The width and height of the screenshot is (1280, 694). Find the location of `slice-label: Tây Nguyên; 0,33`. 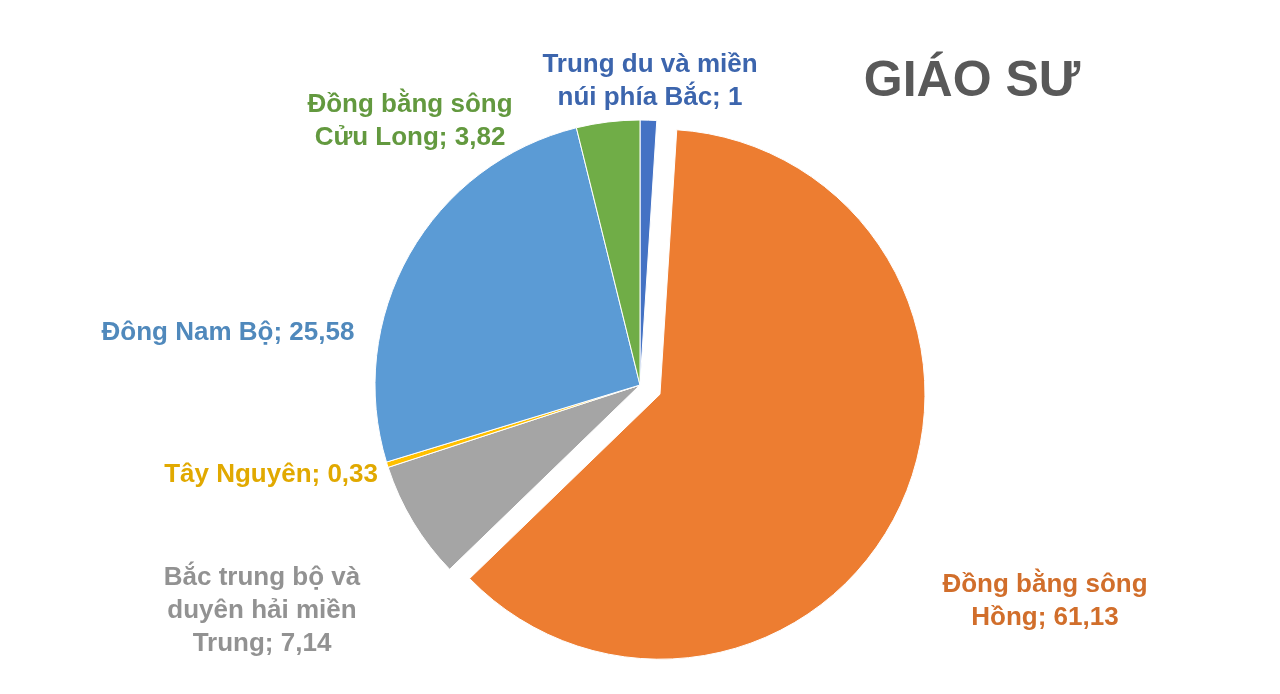

slice-label: Tây Nguyên; 0,33 is located at coordinates (271, 473).